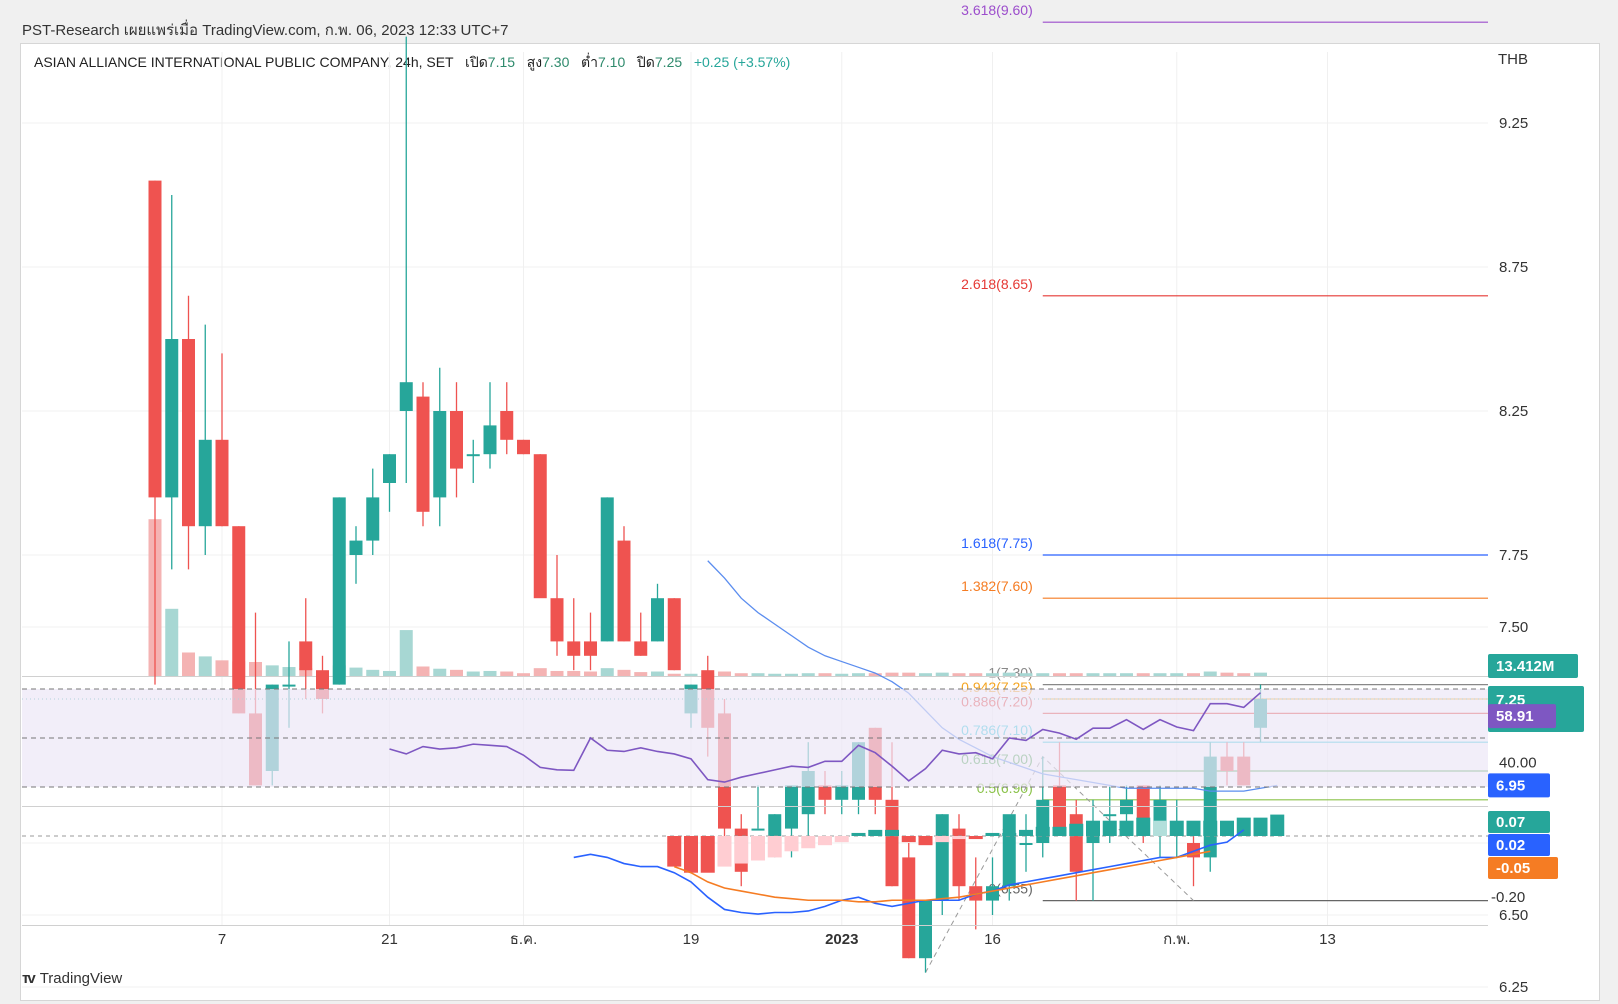 The image size is (1618, 1004). What do you see at coordinates (556, 62) in the screenshot?
I see `high-value: 7.30` at bounding box center [556, 62].